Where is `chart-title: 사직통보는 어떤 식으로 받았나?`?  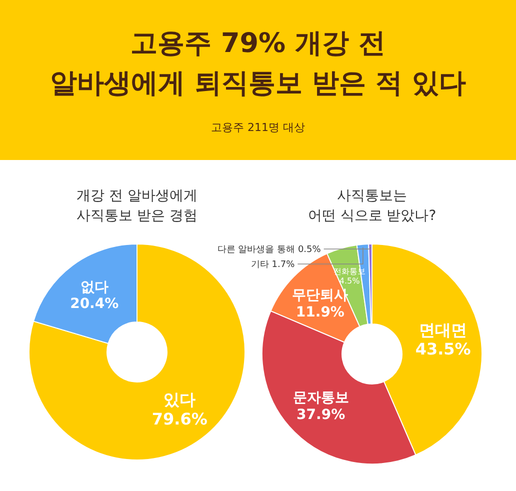
chart-title: 사직통보는 어떤 식으로 받았나? is located at coordinates (372, 206).